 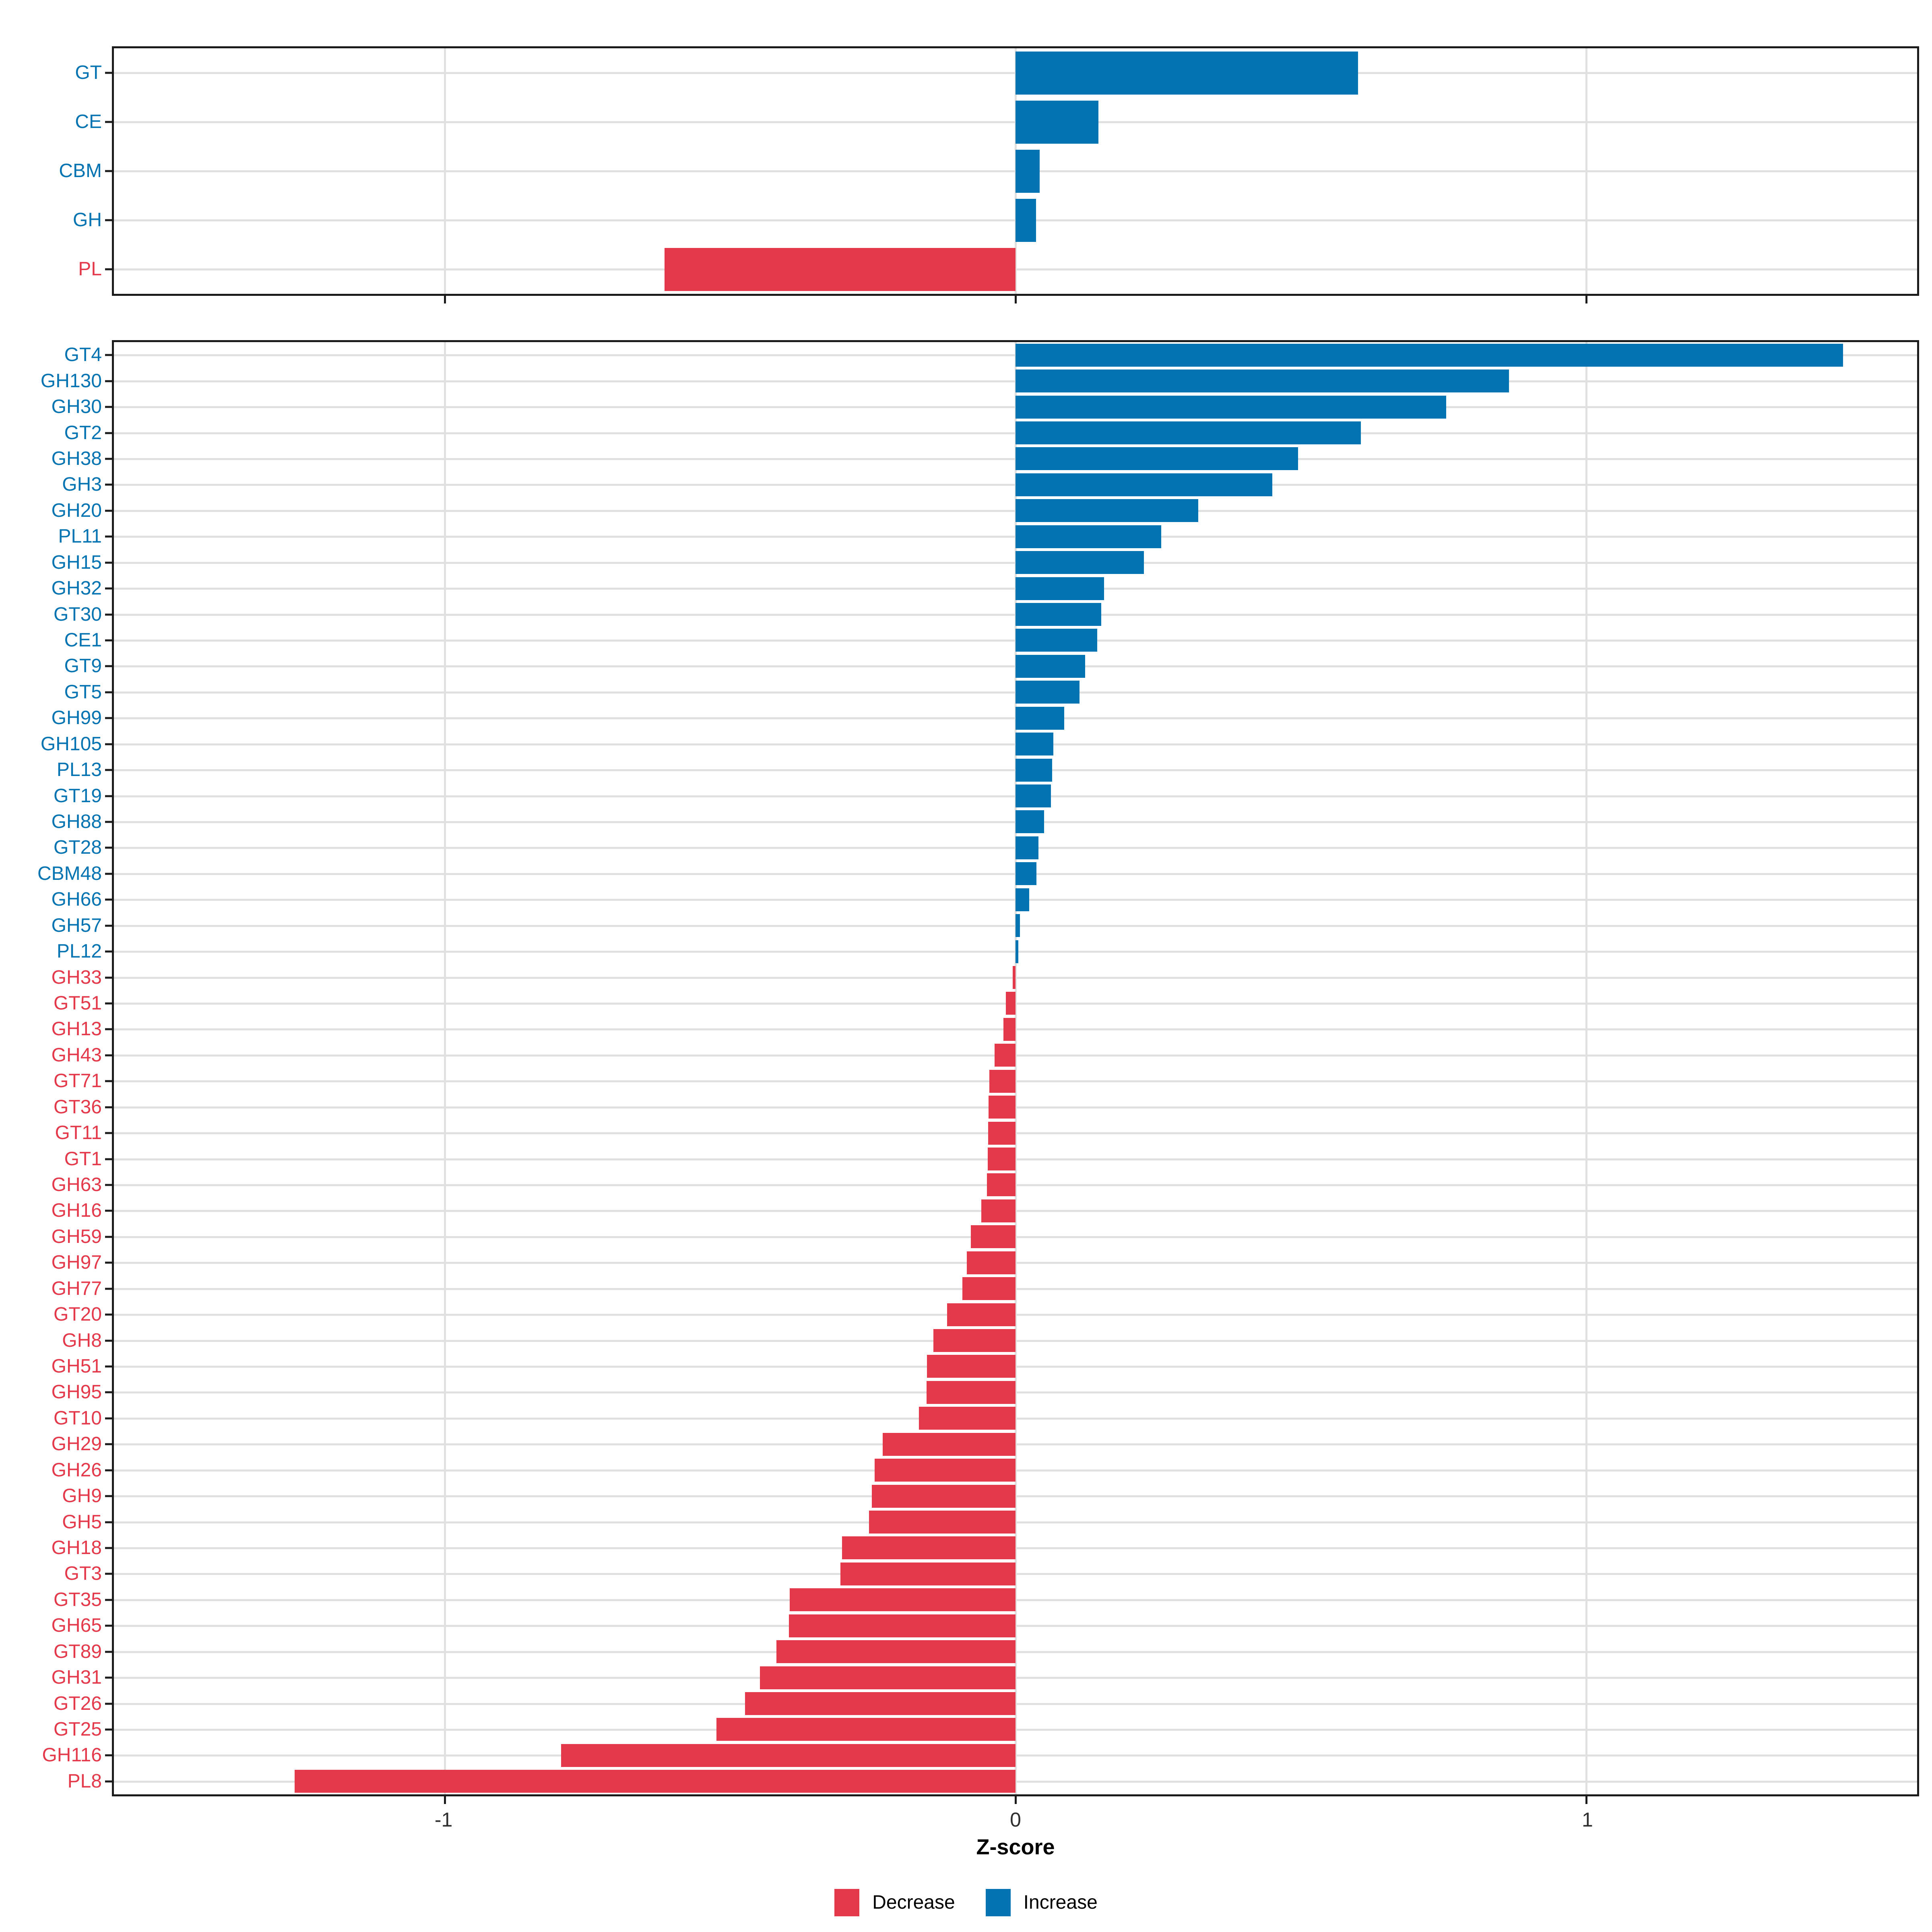 What do you see at coordinates (1060, 588) in the screenshot?
I see `bar-GH32` at bounding box center [1060, 588].